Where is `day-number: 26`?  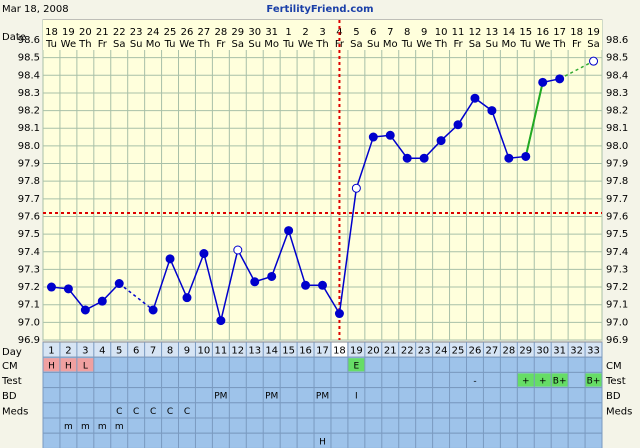
day-number: 26 is located at coordinates (475, 351).